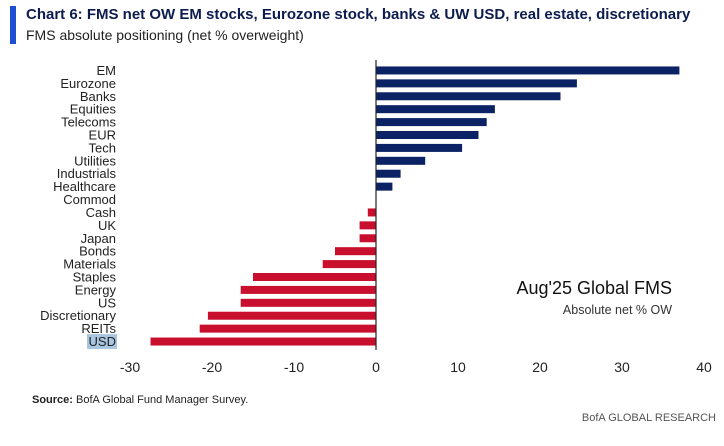 This screenshot has width=724, height=446. Describe the element at coordinates (287, 328) in the screenshot. I see `bar-reits` at that location.